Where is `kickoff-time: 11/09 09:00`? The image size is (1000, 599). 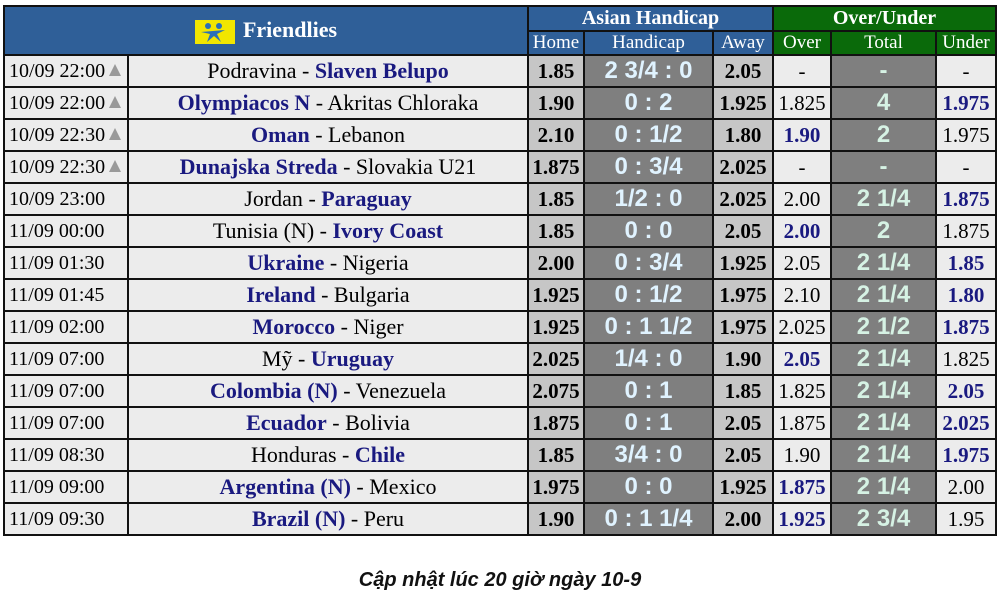 kickoff-time: 11/09 09:00 is located at coordinates (66, 487).